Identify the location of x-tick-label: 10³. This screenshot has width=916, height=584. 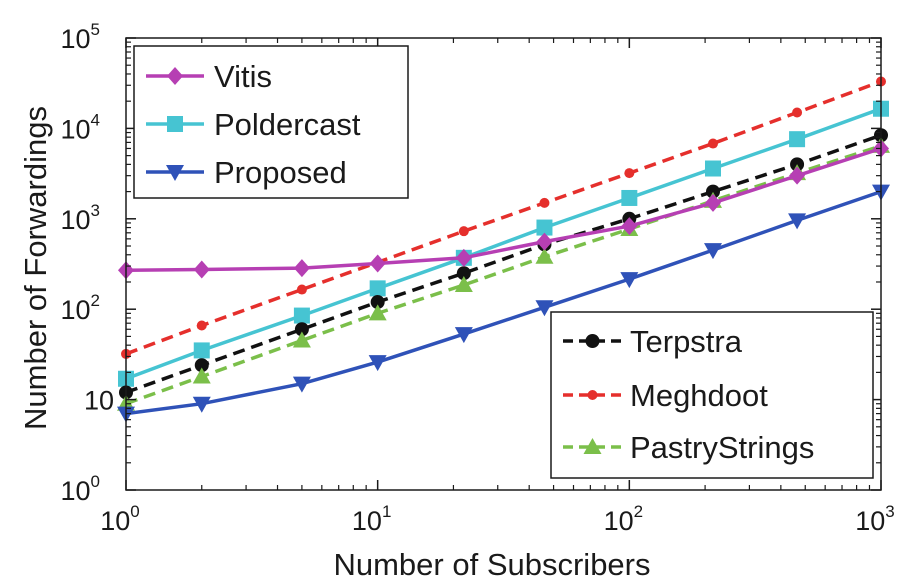
(875, 519).